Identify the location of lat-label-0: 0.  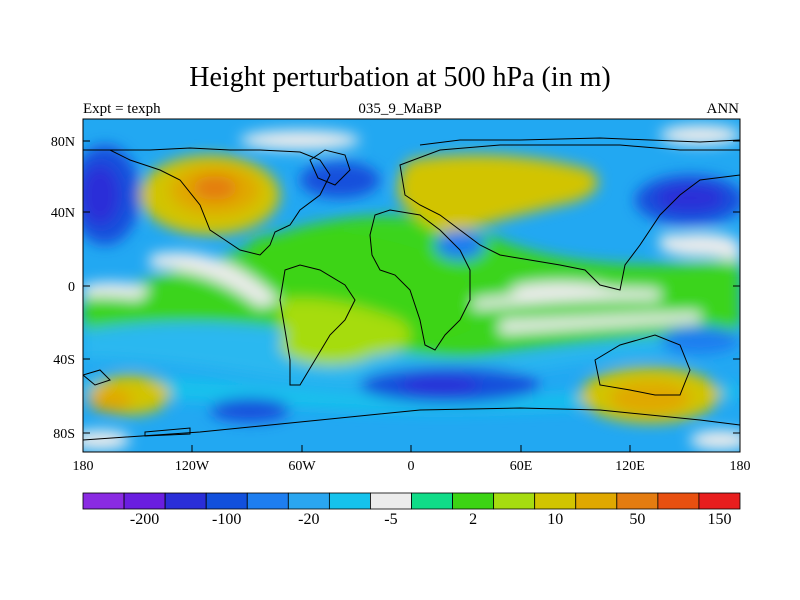
(71, 287).